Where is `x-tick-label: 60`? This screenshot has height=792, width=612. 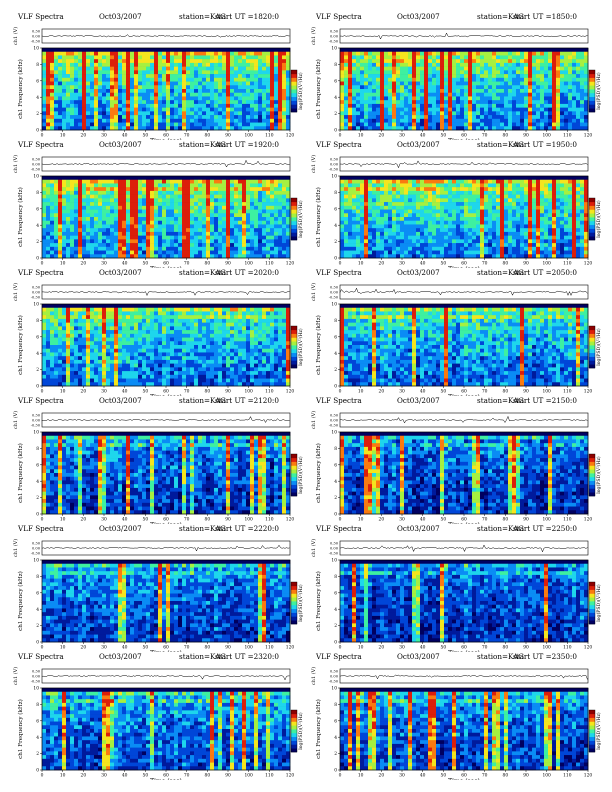 x-tick-label: 60 is located at coordinates (166, 648).